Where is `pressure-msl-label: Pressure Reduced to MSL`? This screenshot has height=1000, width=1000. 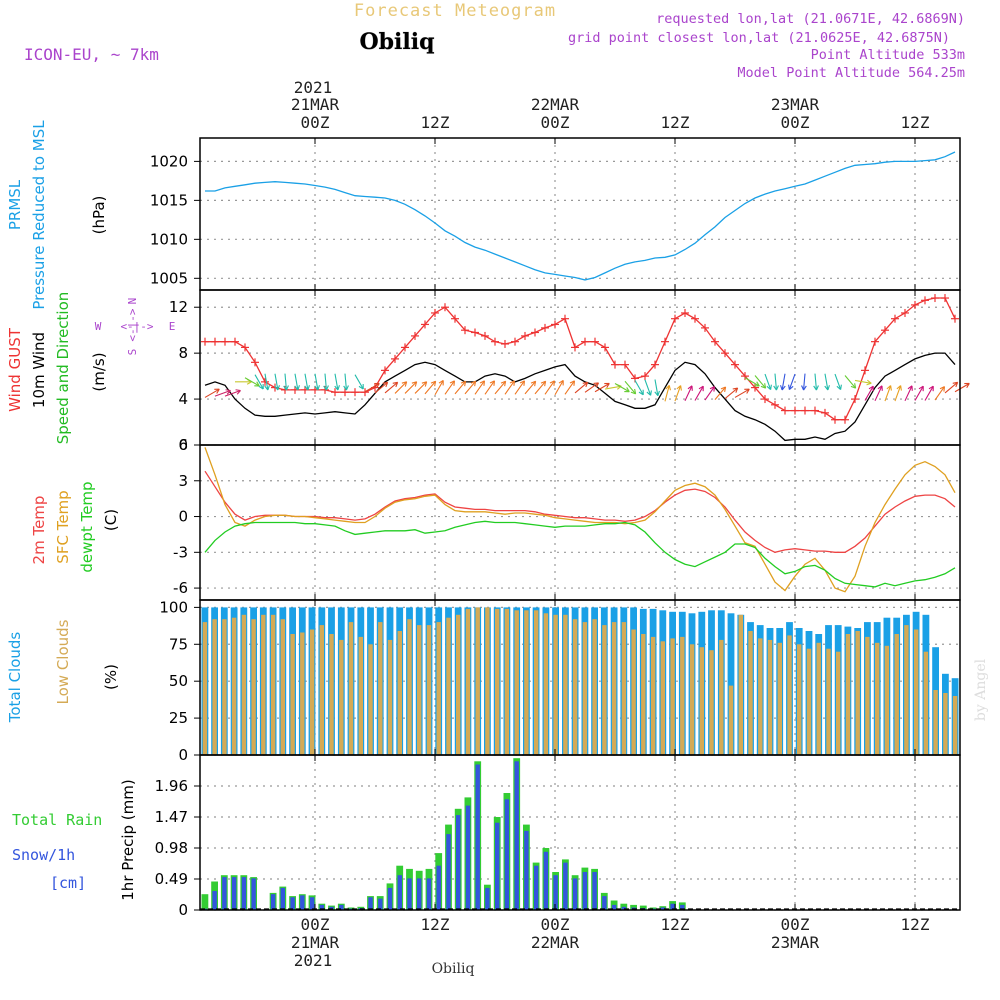
pressure-msl-label: Pressure Reduced to MSL is located at coordinates (39, 215).